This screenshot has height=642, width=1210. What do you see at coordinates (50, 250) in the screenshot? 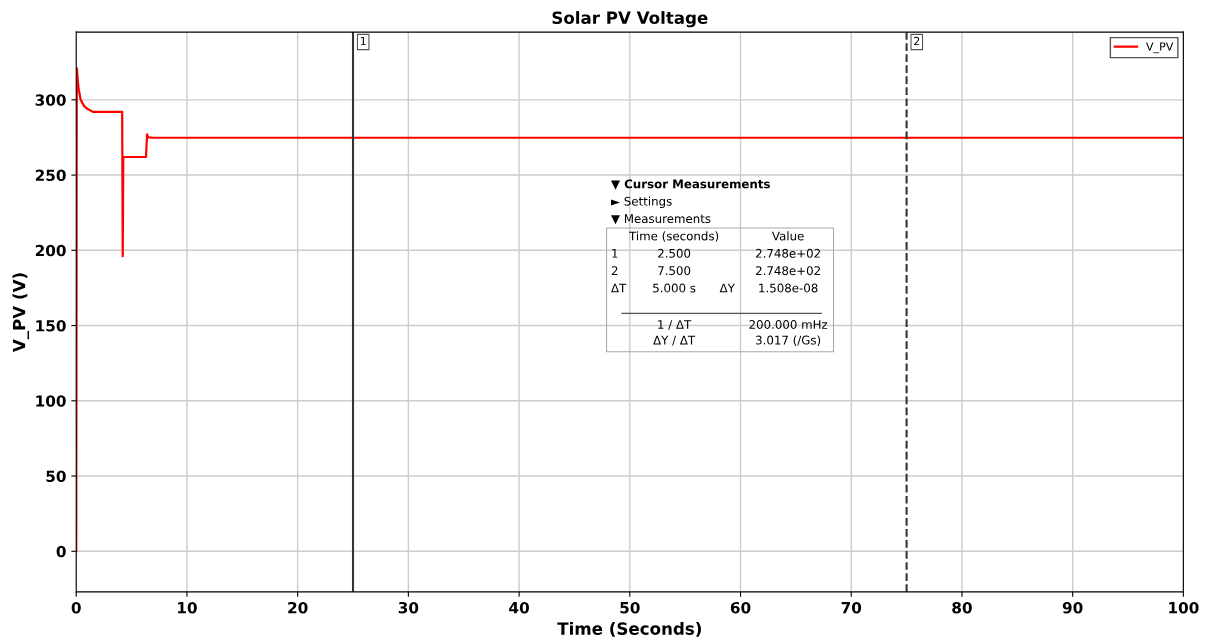
I see `y-tick-label: 200` at bounding box center [50, 250].